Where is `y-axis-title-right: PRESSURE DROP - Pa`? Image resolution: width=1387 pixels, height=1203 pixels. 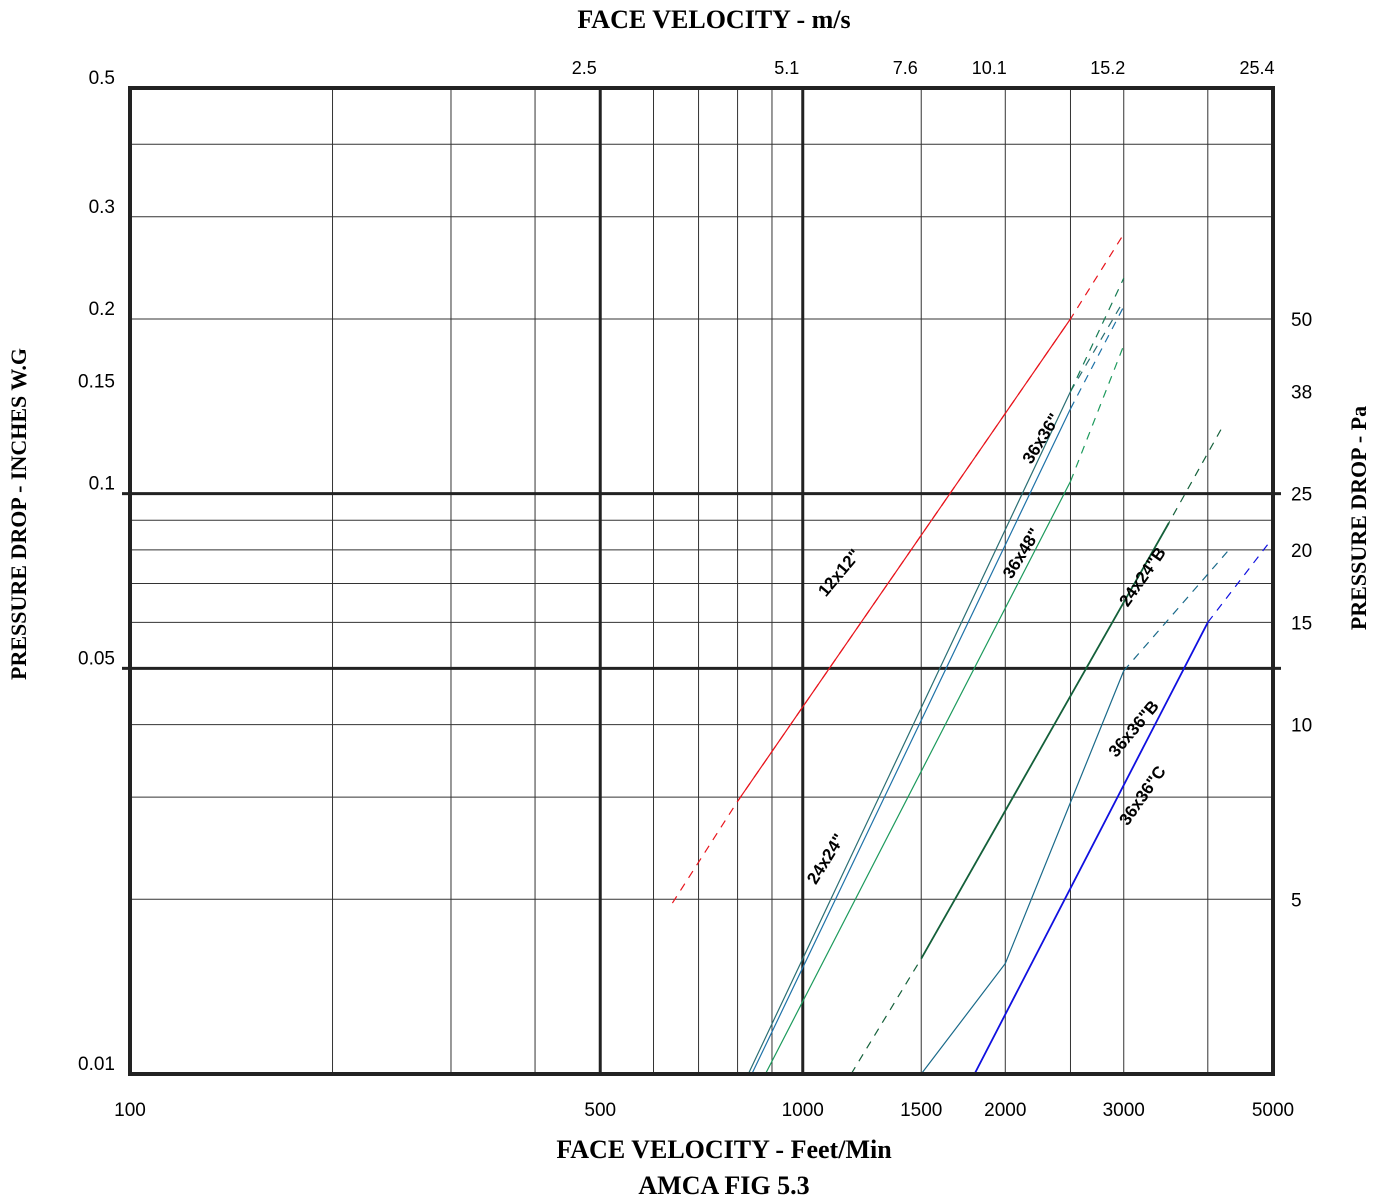
y-axis-title-right: PRESSURE DROP - Pa is located at coordinates (1358, 518).